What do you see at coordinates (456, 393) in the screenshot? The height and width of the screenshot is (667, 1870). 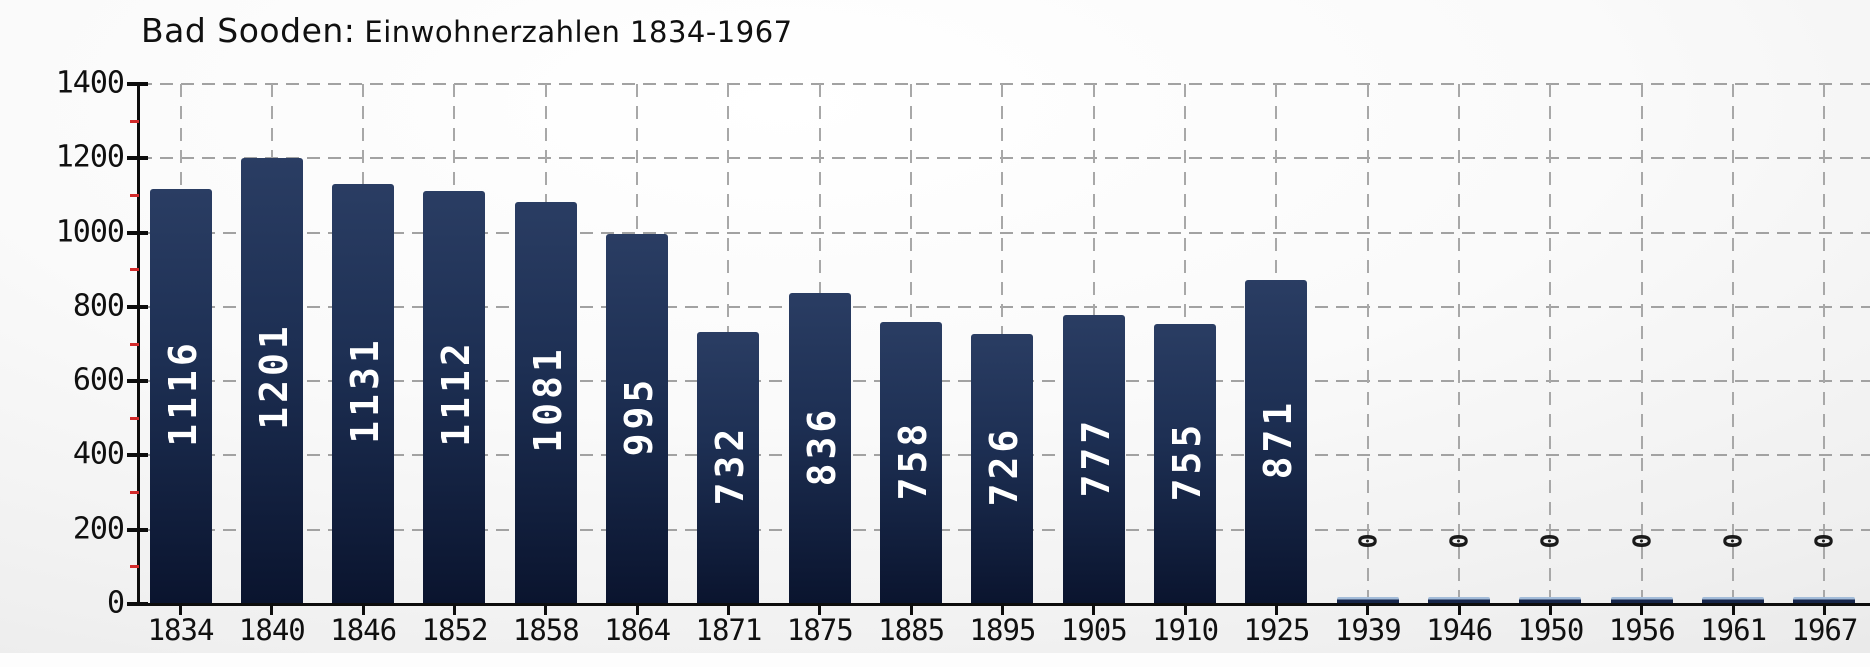 I see `bar-value-label-1852: 1112` at bounding box center [456, 393].